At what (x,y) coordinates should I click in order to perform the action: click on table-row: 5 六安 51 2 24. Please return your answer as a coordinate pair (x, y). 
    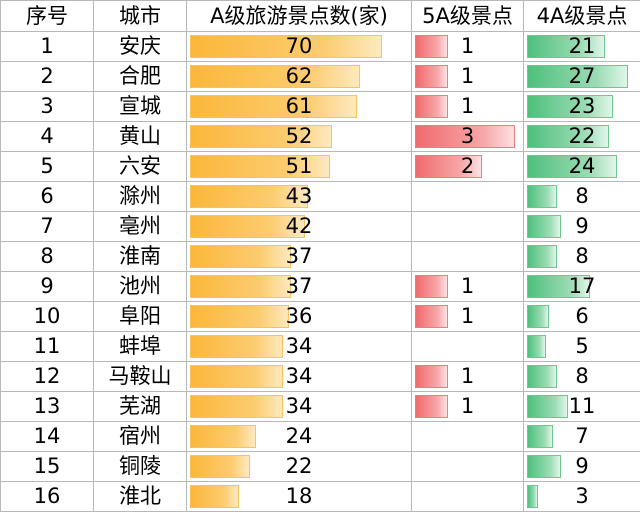
    Looking at the image, I should click on (320, 166).